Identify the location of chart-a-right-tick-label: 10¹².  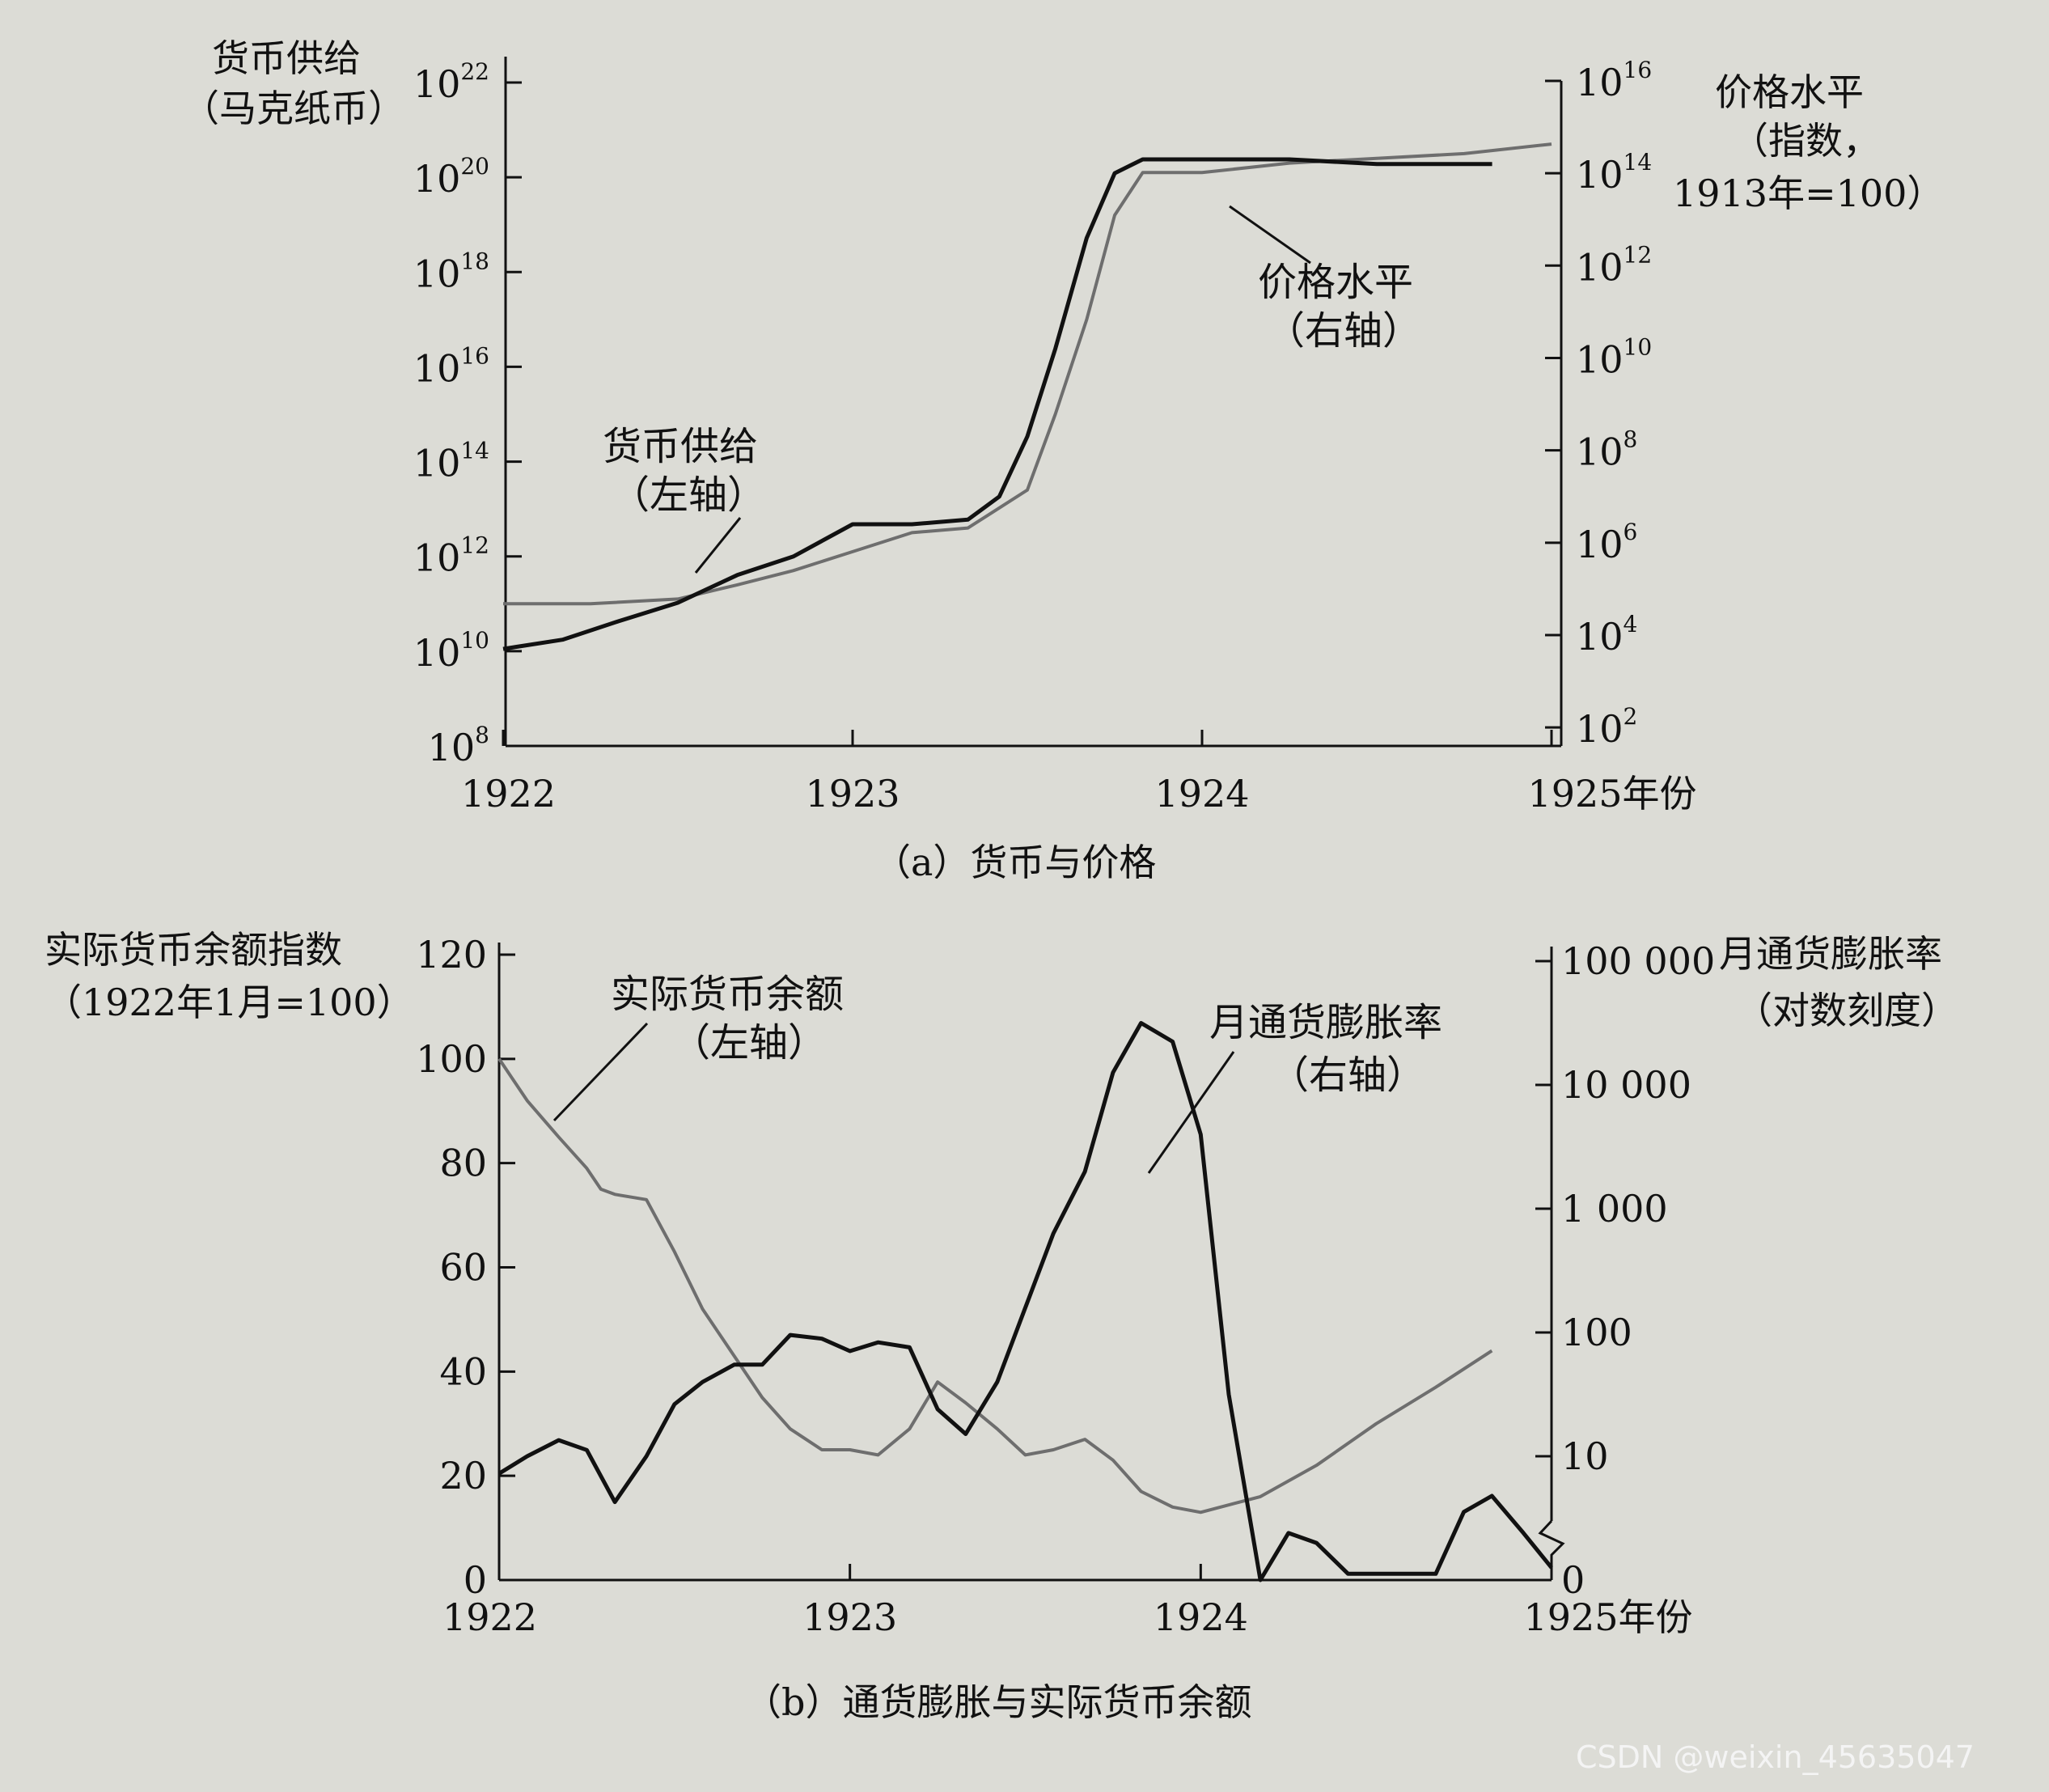
(1614, 265).